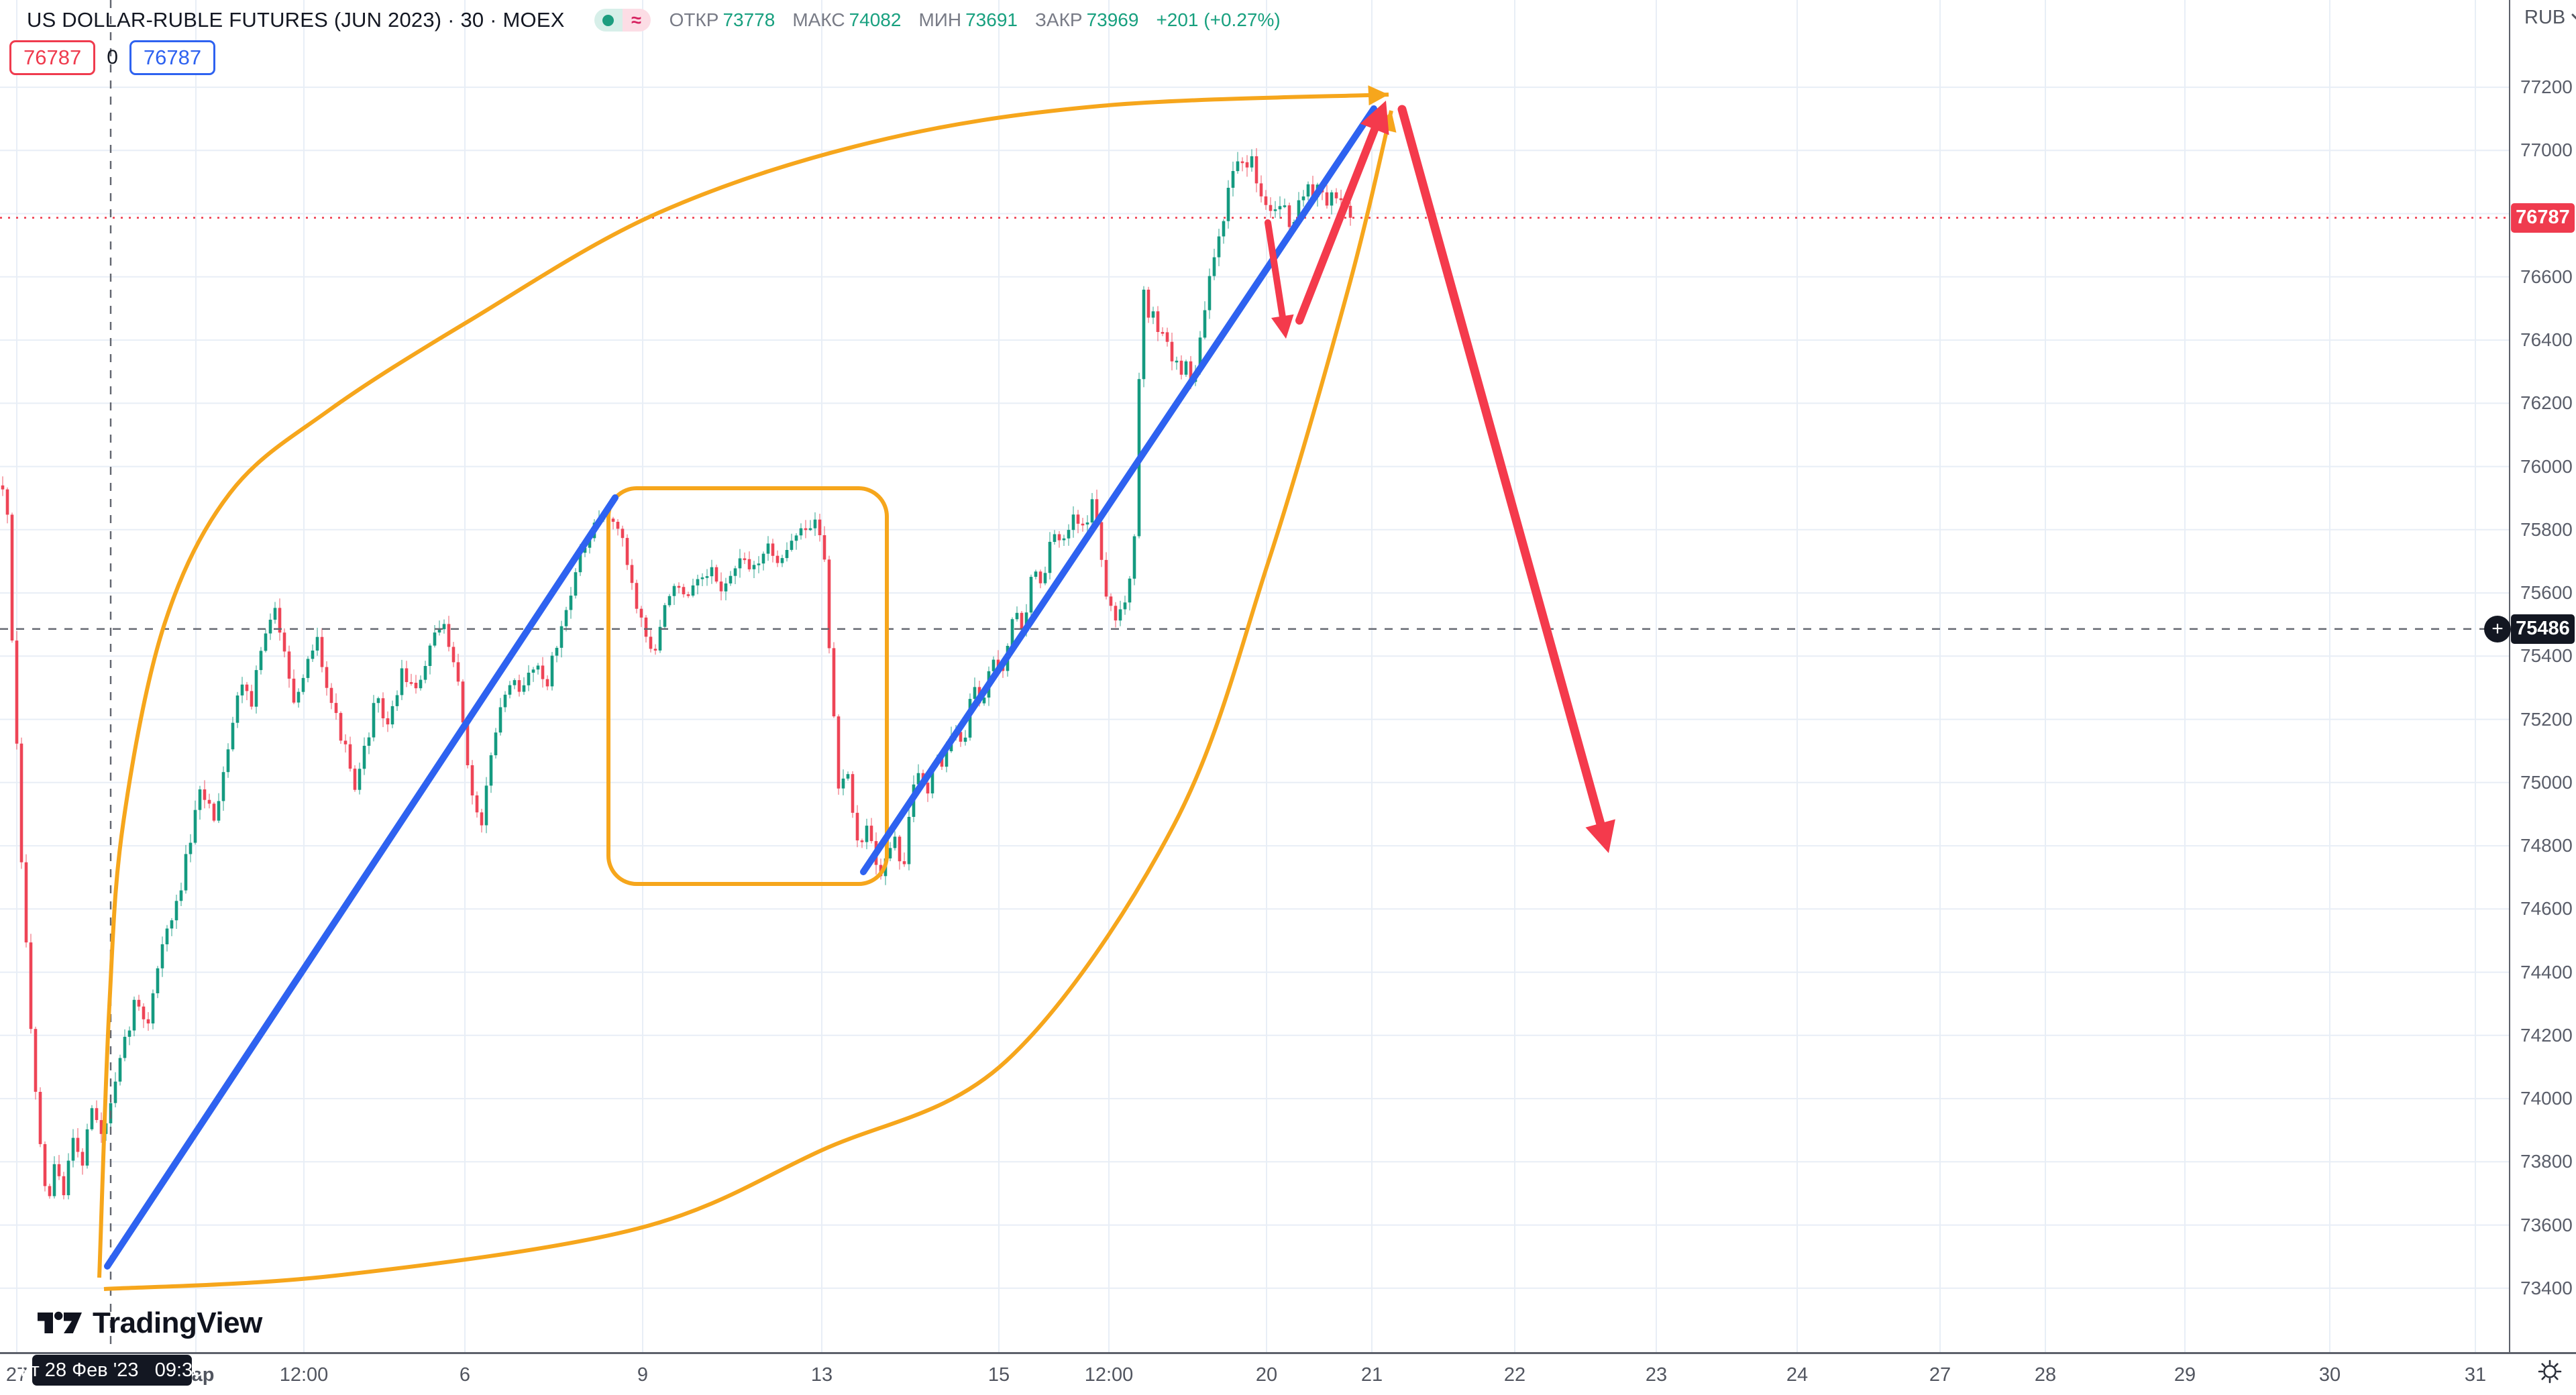 The height and width of the screenshot is (1395, 2576). Describe the element at coordinates (608, 20) in the screenshot. I see `market-open-icon` at that location.